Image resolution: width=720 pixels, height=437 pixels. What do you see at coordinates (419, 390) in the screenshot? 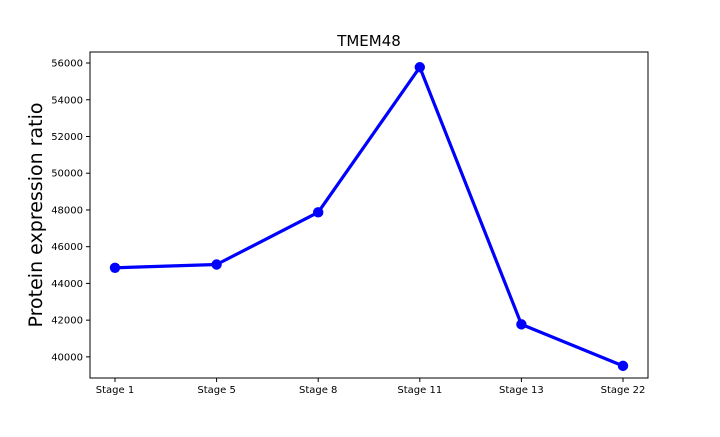
I see `x-tick-label: Stage 11` at bounding box center [419, 390].